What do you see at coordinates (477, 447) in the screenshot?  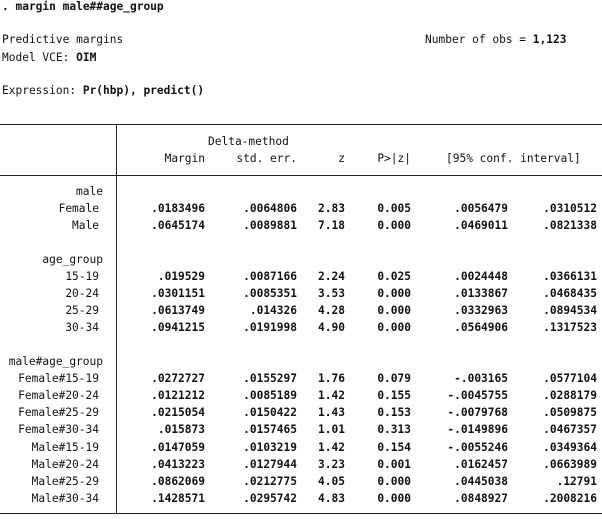 I see `cell-ci-lower: -.0055246` at bounding box center [477, 447].